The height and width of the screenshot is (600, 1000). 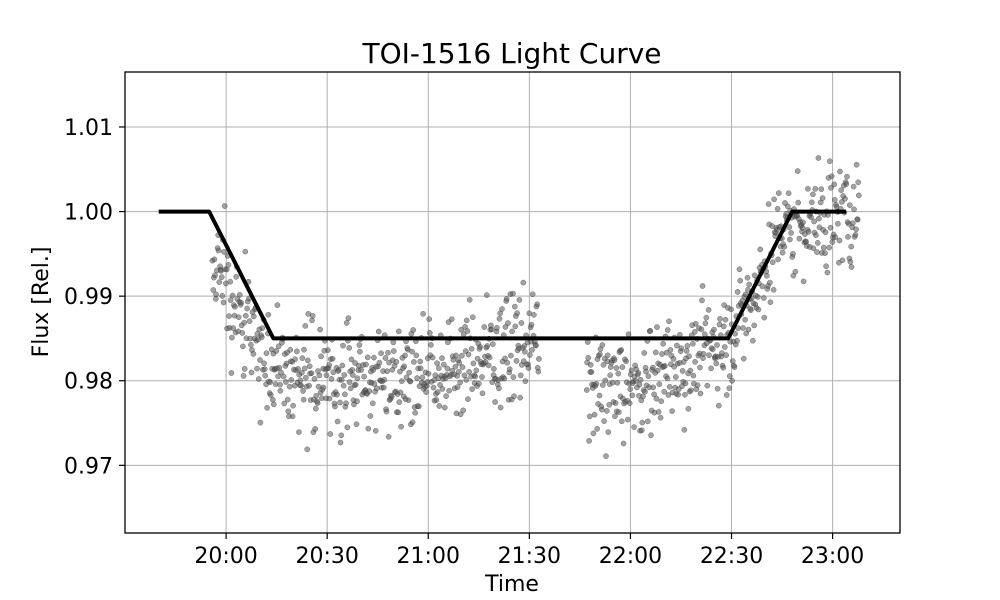 I want to click on y-axis-label: Flux [Rel.], so click(x=41, y=302).